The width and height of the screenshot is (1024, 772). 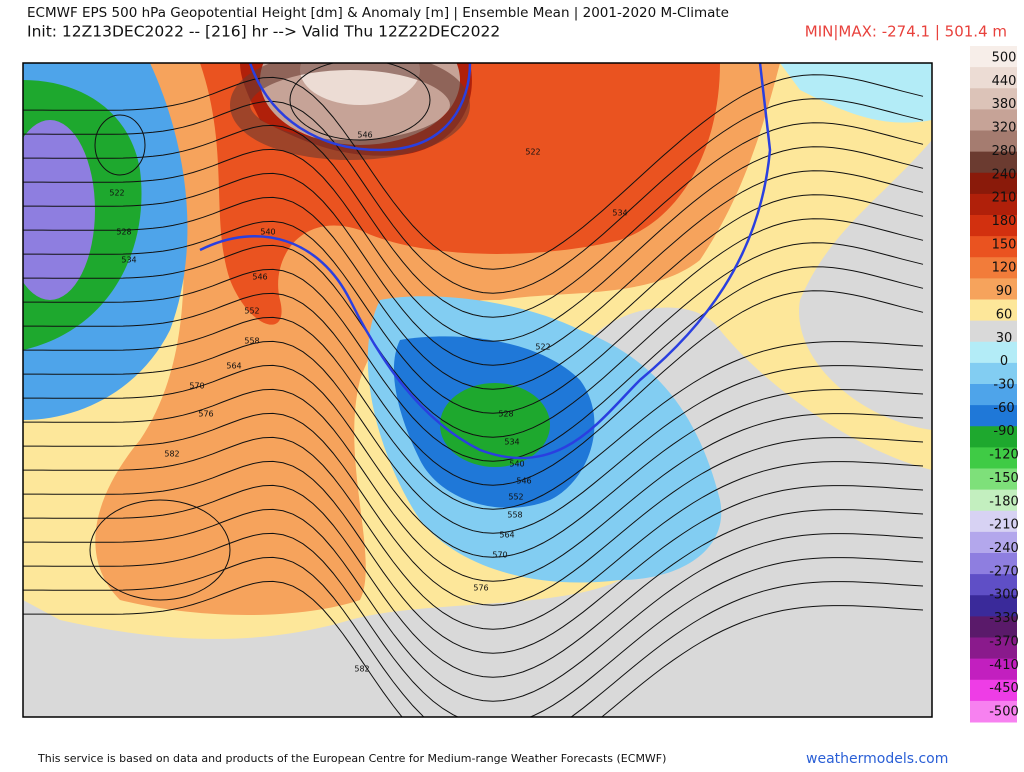 What do you see at coordinates (1004, 618) in the screenshot?
I see `colorbar-label: -330` at bounding box center [1004, 618].